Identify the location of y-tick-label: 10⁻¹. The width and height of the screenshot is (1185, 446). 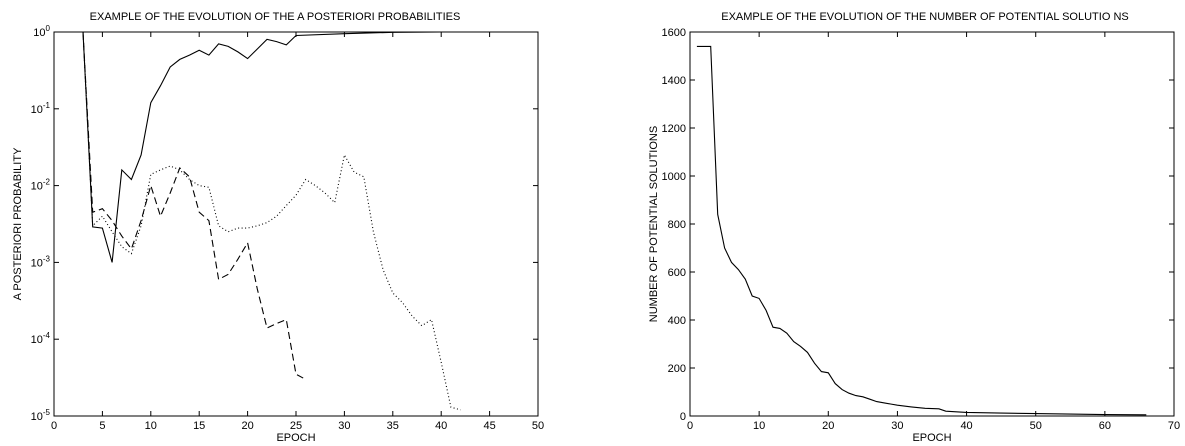
(41, 108).